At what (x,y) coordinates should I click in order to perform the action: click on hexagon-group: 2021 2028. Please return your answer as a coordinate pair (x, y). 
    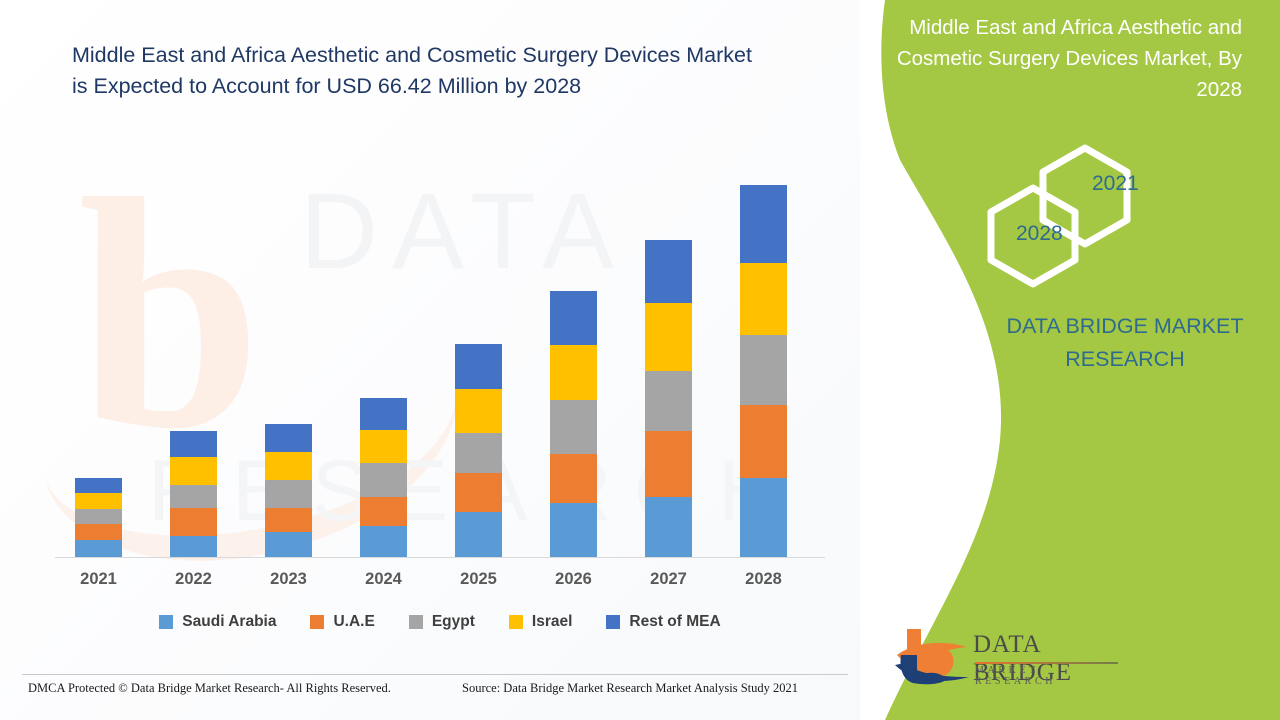
    Looking at the image, I should click on (1085, 215).